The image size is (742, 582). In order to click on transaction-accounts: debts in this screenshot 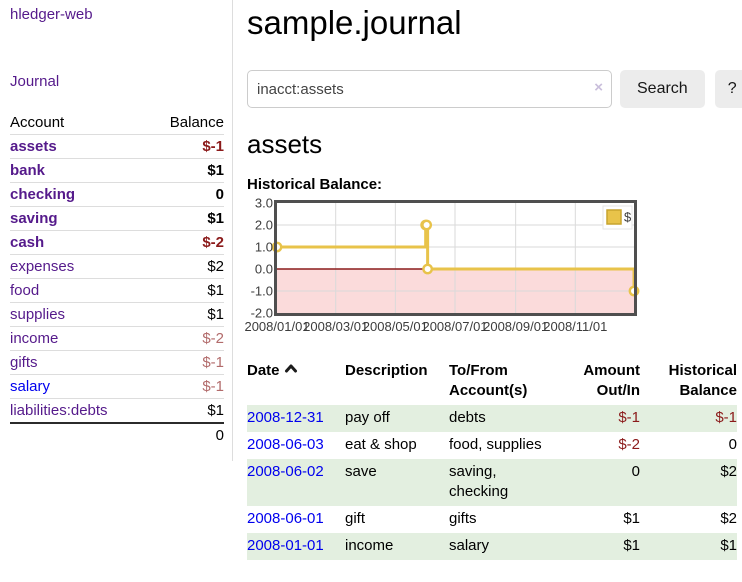, I will do `click(467, 417)`.